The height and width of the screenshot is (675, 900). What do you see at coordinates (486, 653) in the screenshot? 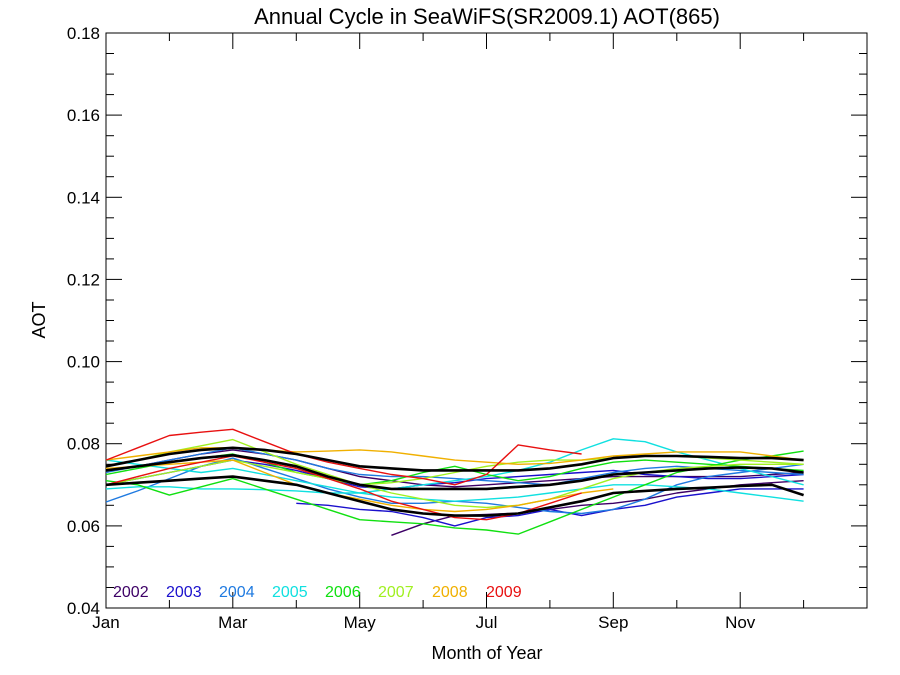
I see `x-axis-label: Month of Year` at bounding box center [486, 653].